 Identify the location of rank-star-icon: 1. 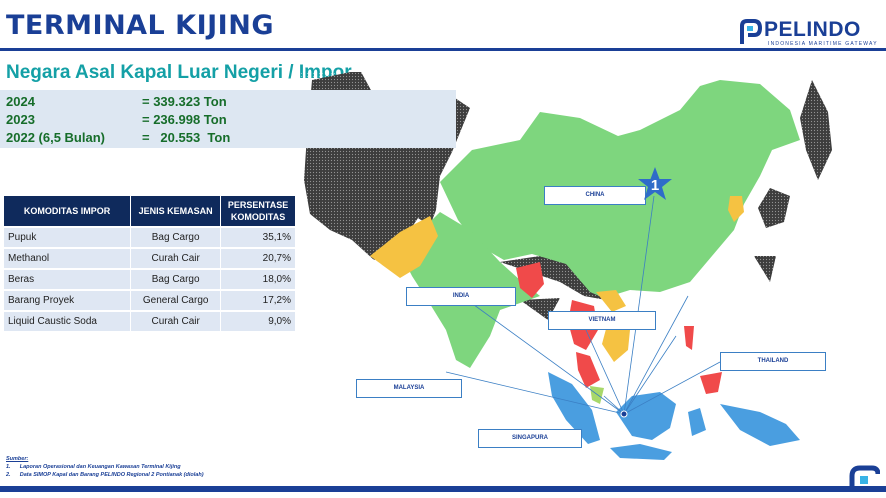
(655, 183).